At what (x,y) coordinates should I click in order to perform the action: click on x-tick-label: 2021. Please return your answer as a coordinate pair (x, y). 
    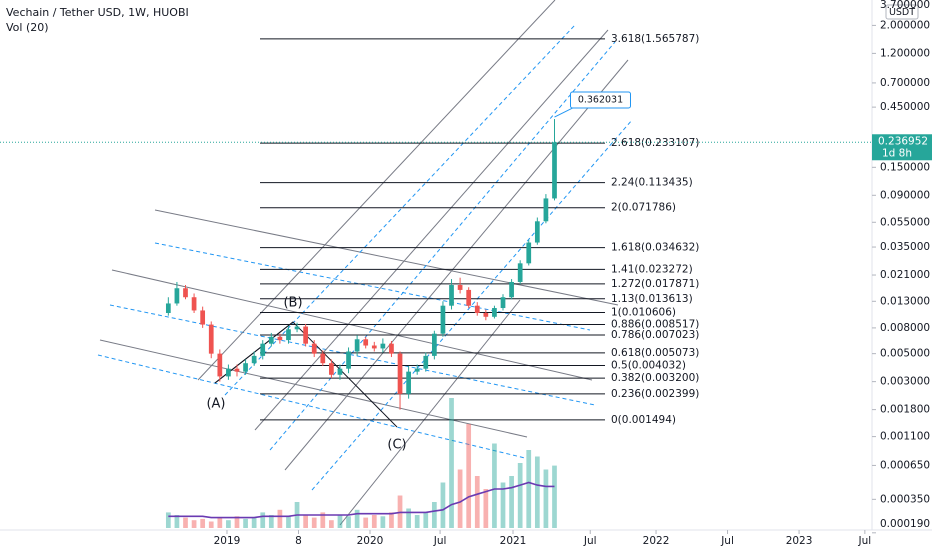
    Looking at the image, I should click on (513, 541).